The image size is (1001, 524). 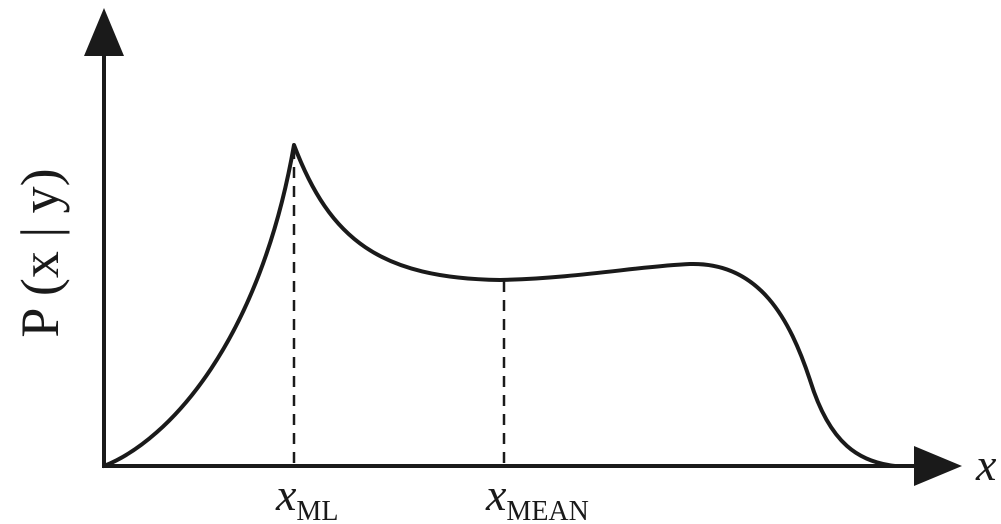 What do you see at coordinates (496, 494) in the screenshot?
I see `mean-marker-symbol: x` at bounding box center [496, 494].